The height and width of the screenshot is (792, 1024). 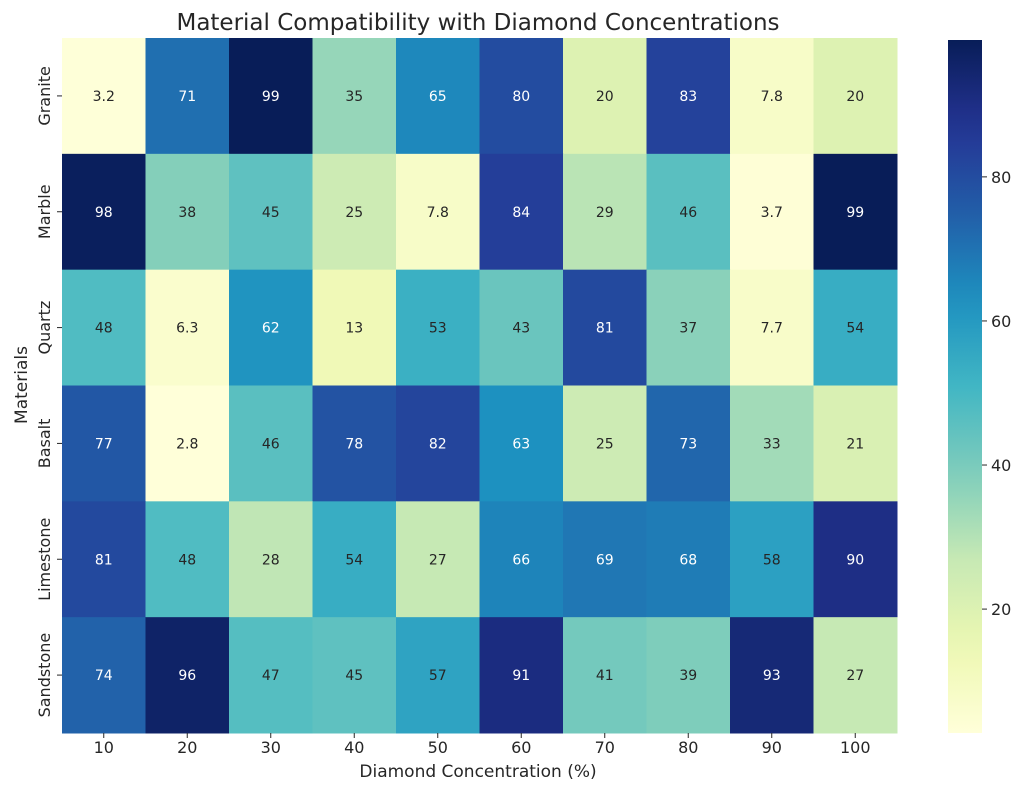 I want to click on cell-value-label: 3.2, so click(x=104, y=97).